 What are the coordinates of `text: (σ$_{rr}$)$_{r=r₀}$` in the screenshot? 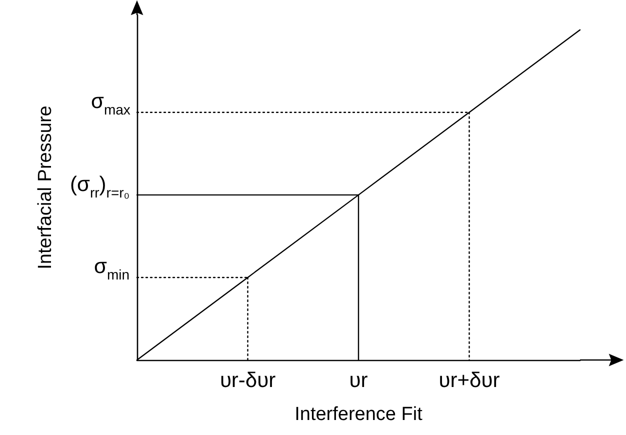 It's located at (100, 186).